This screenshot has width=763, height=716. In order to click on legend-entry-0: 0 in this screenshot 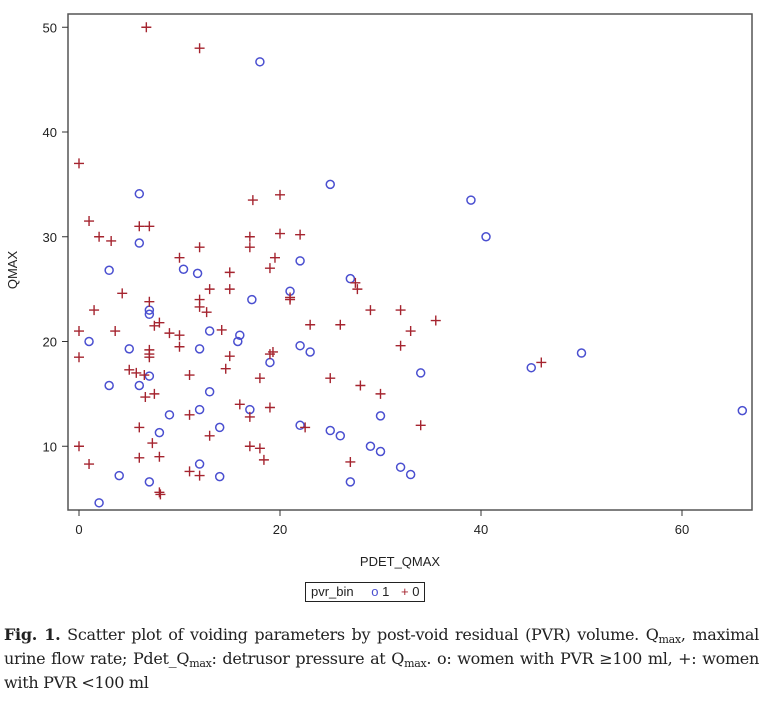, I will do `click(416, 591)`.